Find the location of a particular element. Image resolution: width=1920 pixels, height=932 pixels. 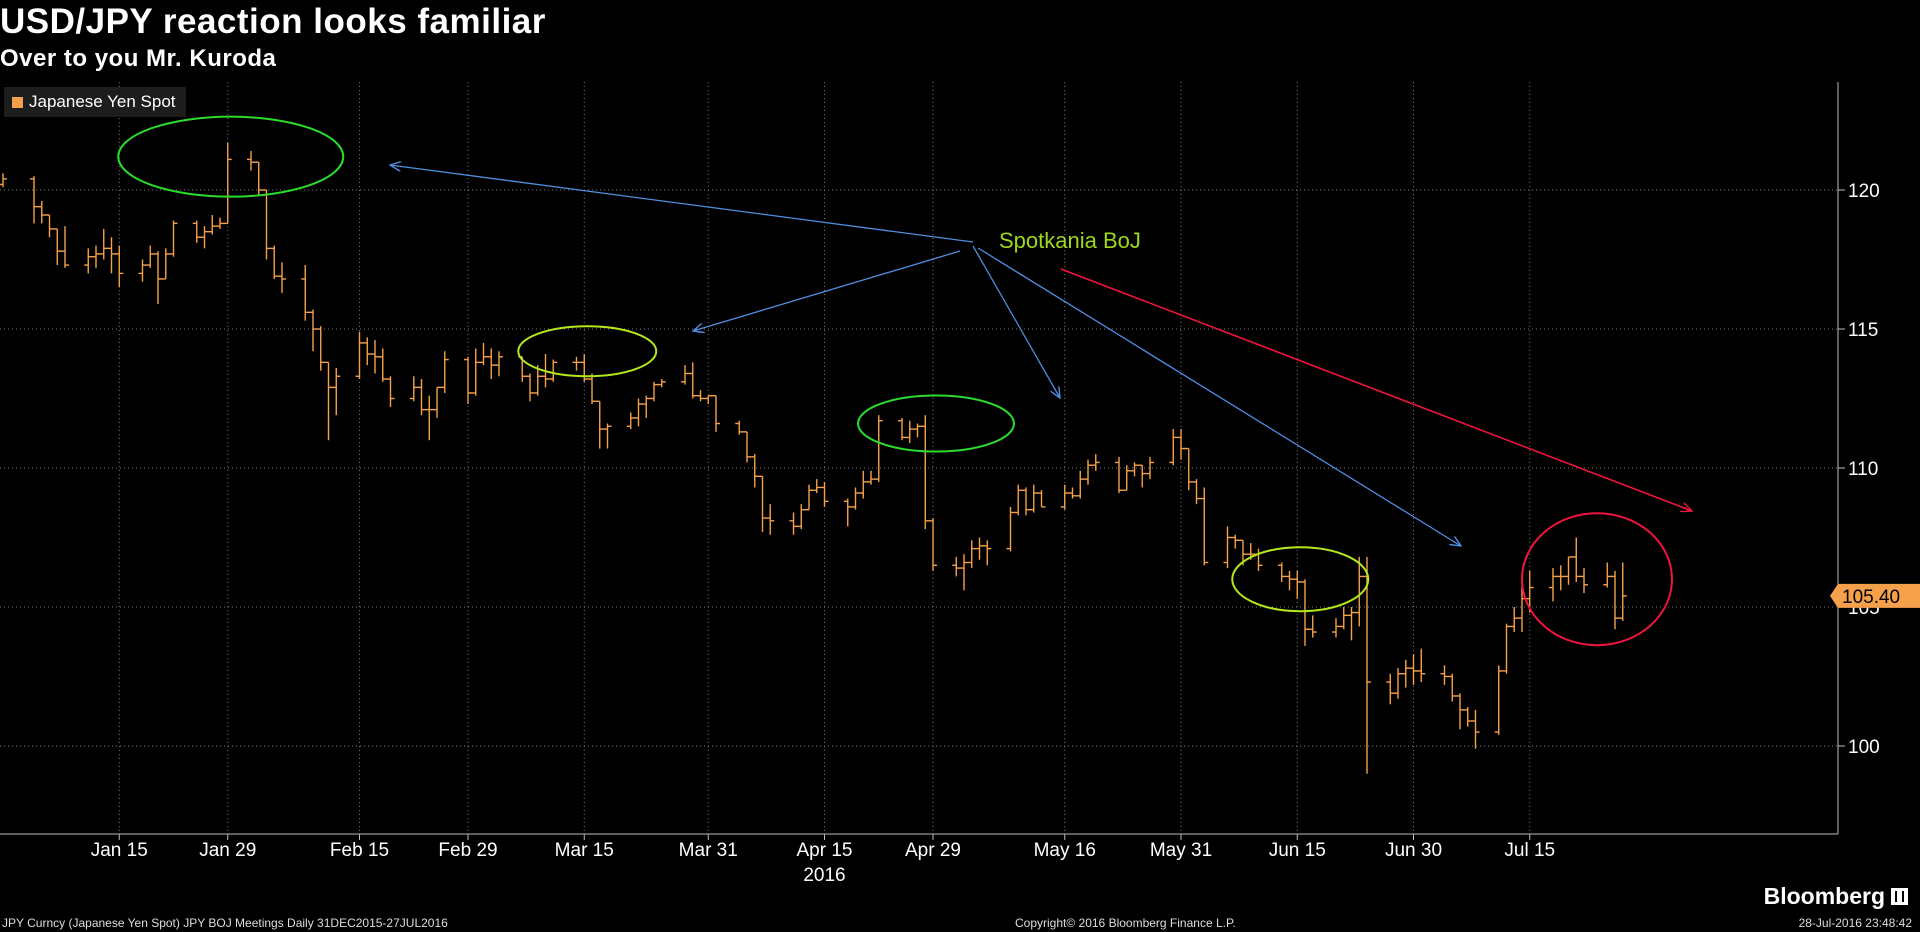

y-tick-label: 115 is located at coordinates (1863, 330).